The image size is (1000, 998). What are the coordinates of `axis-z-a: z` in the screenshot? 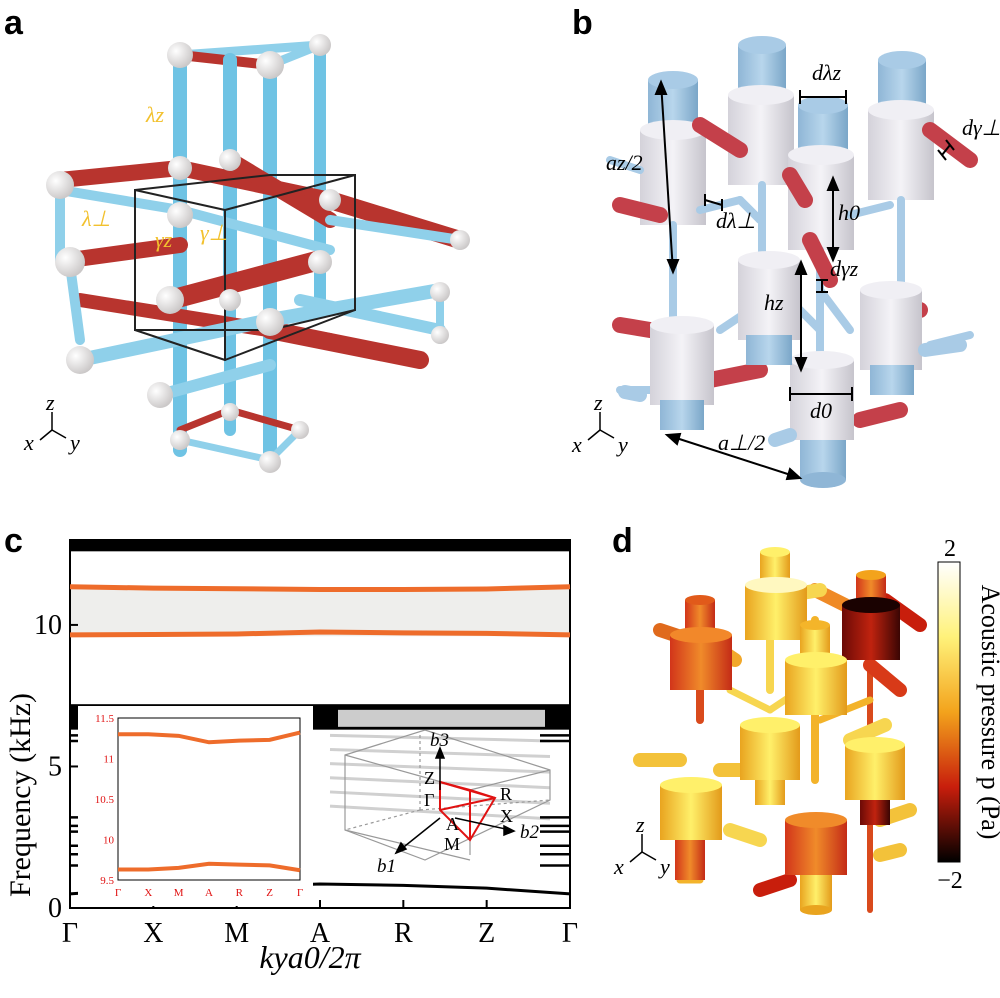 It's located at (50, 402).